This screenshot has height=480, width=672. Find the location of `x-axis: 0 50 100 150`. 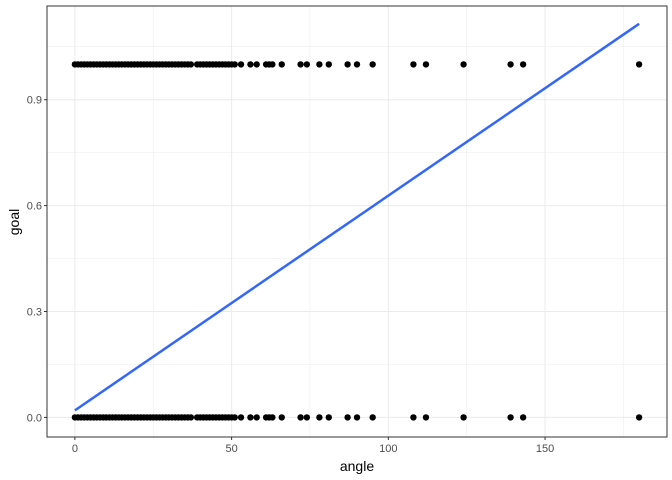

x-axis: 0 50 100 150 is located at coordinates (313, 446).